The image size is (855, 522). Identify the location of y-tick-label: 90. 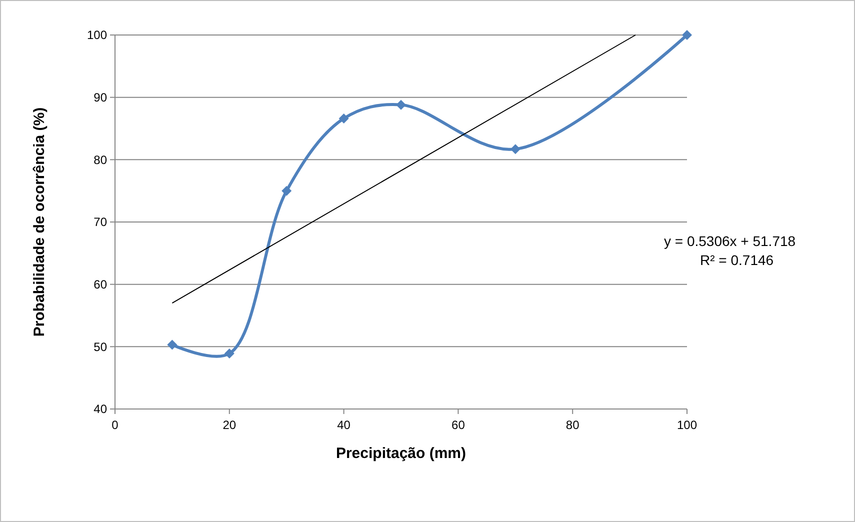
(101, 97).